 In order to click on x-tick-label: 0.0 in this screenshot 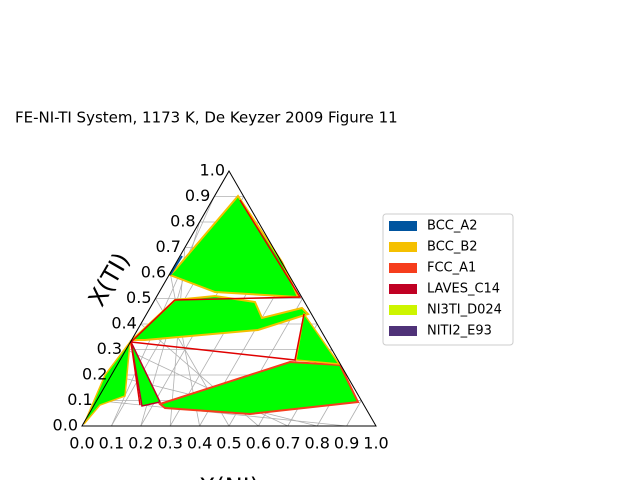, I will do `click(81, 443)`.